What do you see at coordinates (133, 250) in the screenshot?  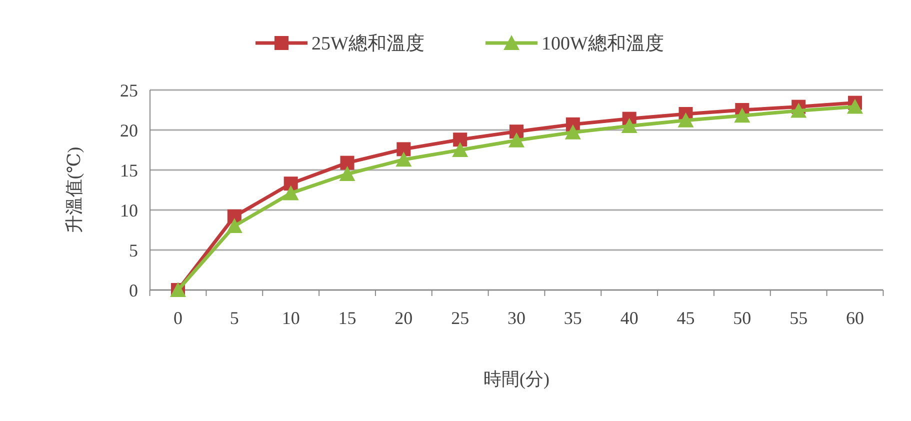 I see `y-tick-label: 5` at bounding box center [133, 250].